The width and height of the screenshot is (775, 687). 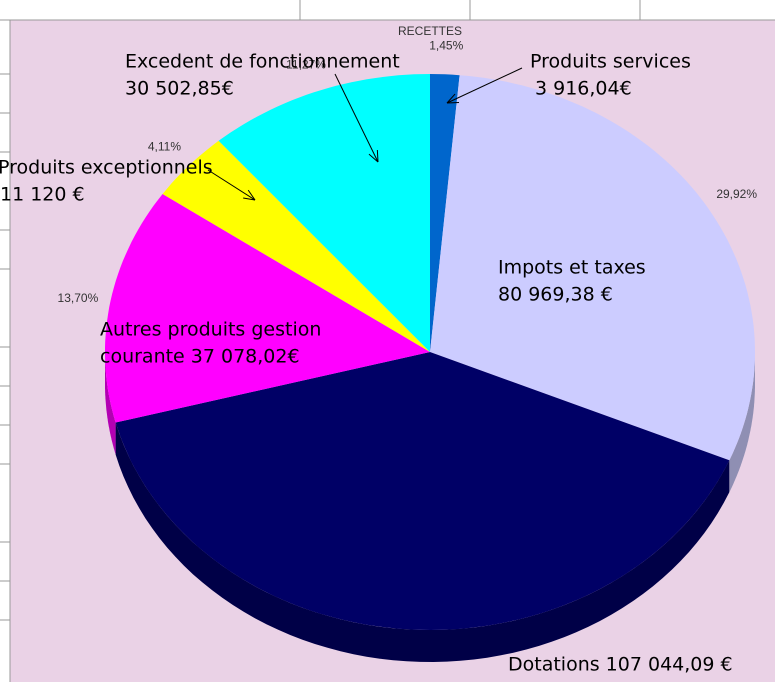 What do you see at coordinates (210, 330) in the screenshot?
I see `annotation: Autres produits gestion` at bounding box center [210, 330].